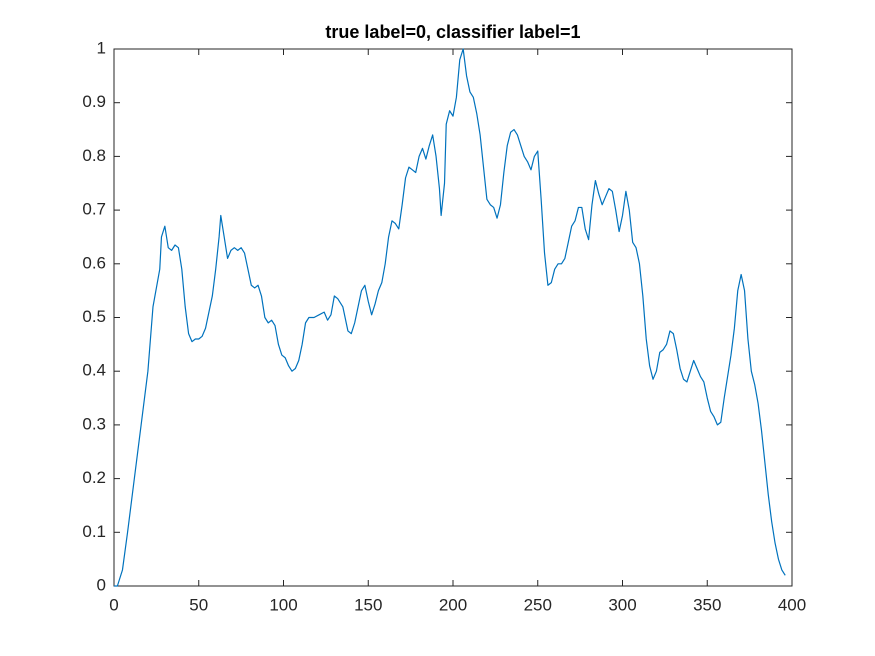 This screenshot has width=875, height=656. What do you see at coordinates (538, 604) in the screenshot?
I see `x-tick-label: 250` at bounding box center [538, 604].